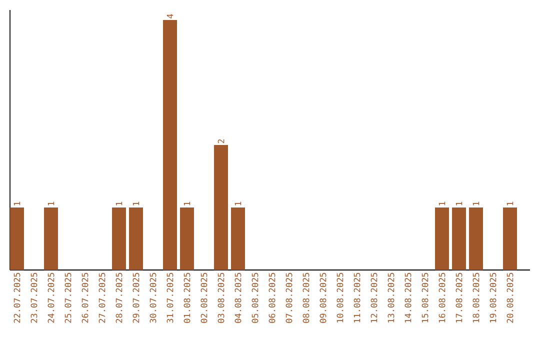 The width and height of the screenshot is (540, 340). What do you see at coordinates (204, 297) in the screenshot?
I see `x-tick-label: 02.08.2025` at bounding box center [204, 297].